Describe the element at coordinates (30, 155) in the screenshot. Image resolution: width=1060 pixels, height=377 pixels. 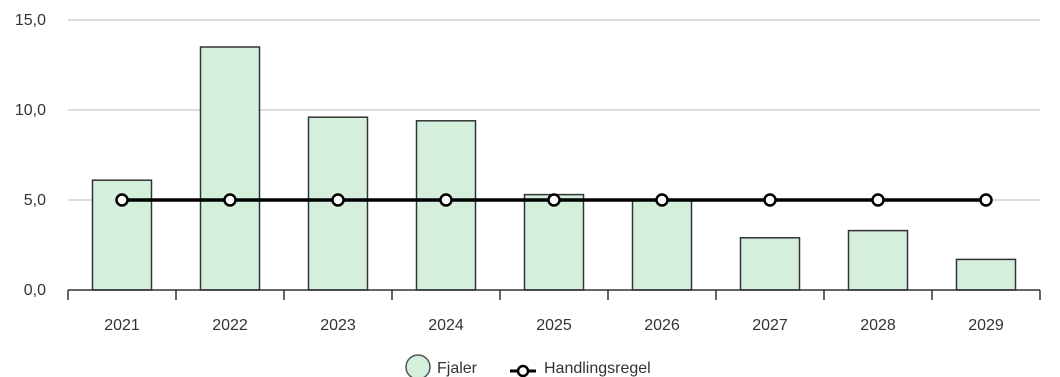
I see `y-axis-tick-labels: 0,0 5,0 10,0 15,0` at that location.